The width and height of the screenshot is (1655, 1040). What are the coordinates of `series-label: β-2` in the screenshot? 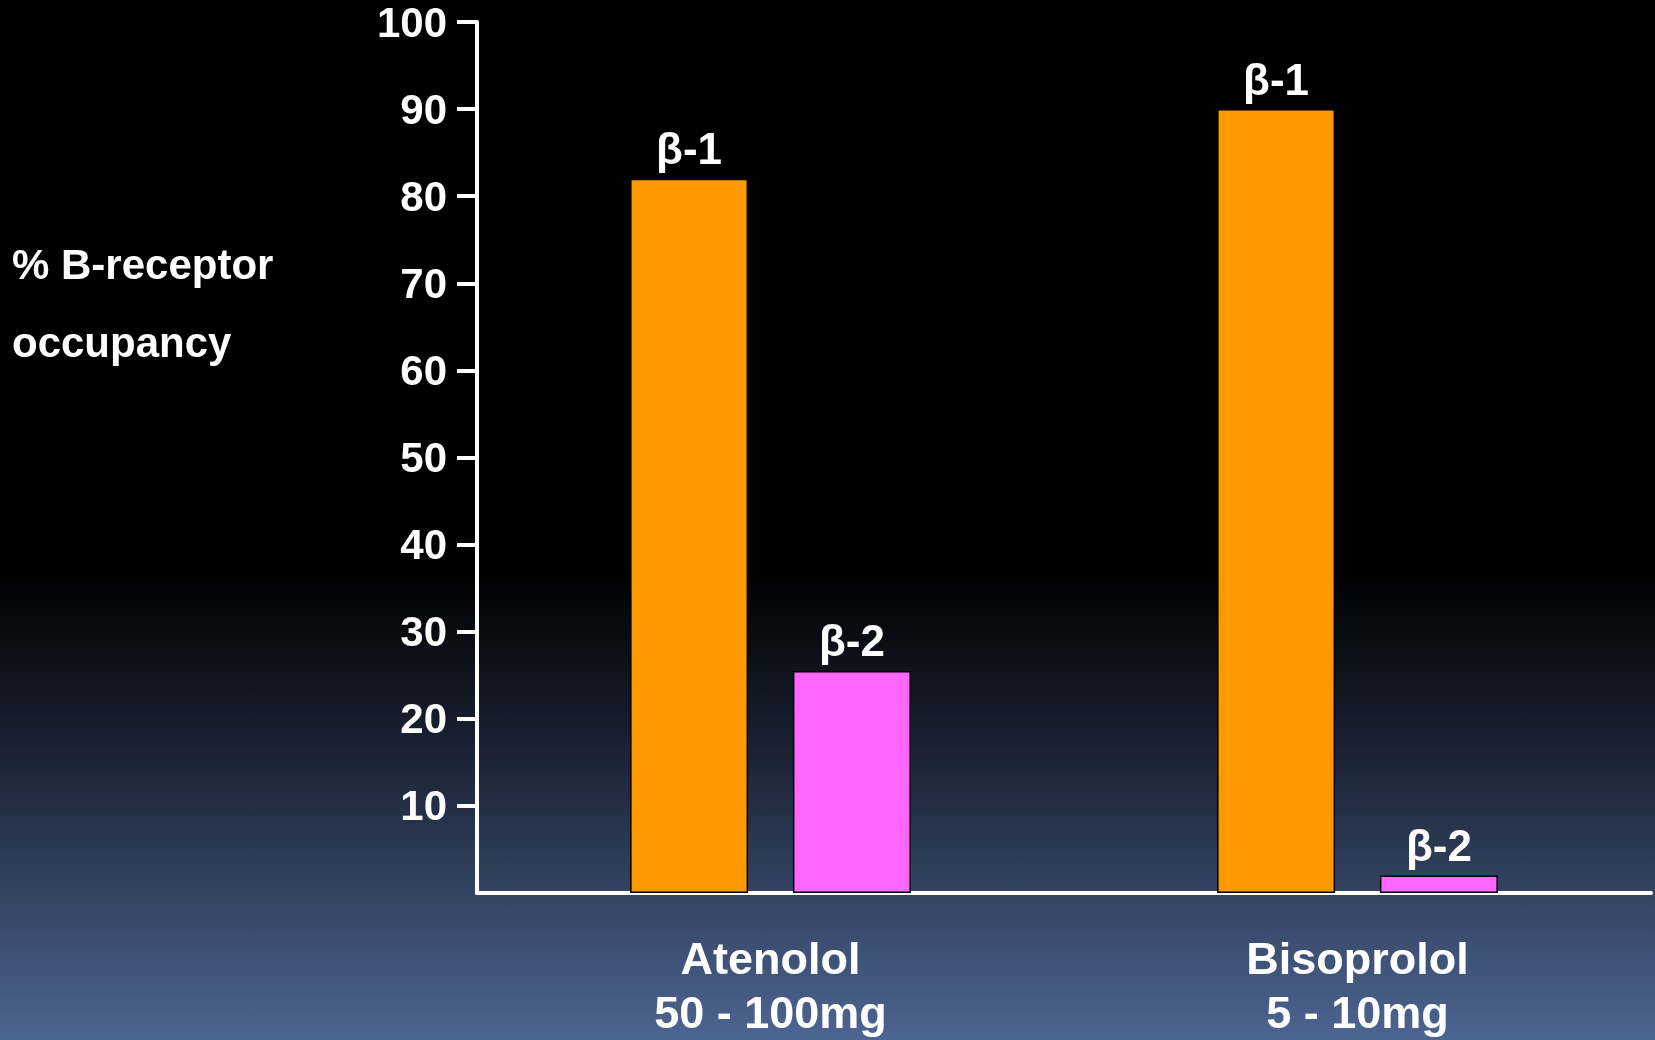 It's located at (851, 641).